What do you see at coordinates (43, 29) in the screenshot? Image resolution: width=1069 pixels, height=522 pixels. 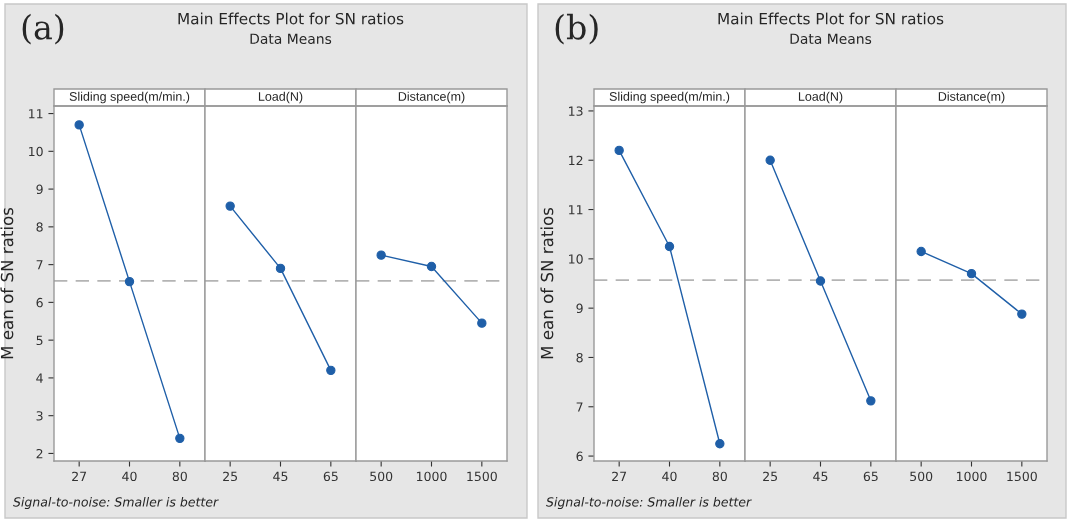 I see `text: (a)` at bounding box center [43, 29].